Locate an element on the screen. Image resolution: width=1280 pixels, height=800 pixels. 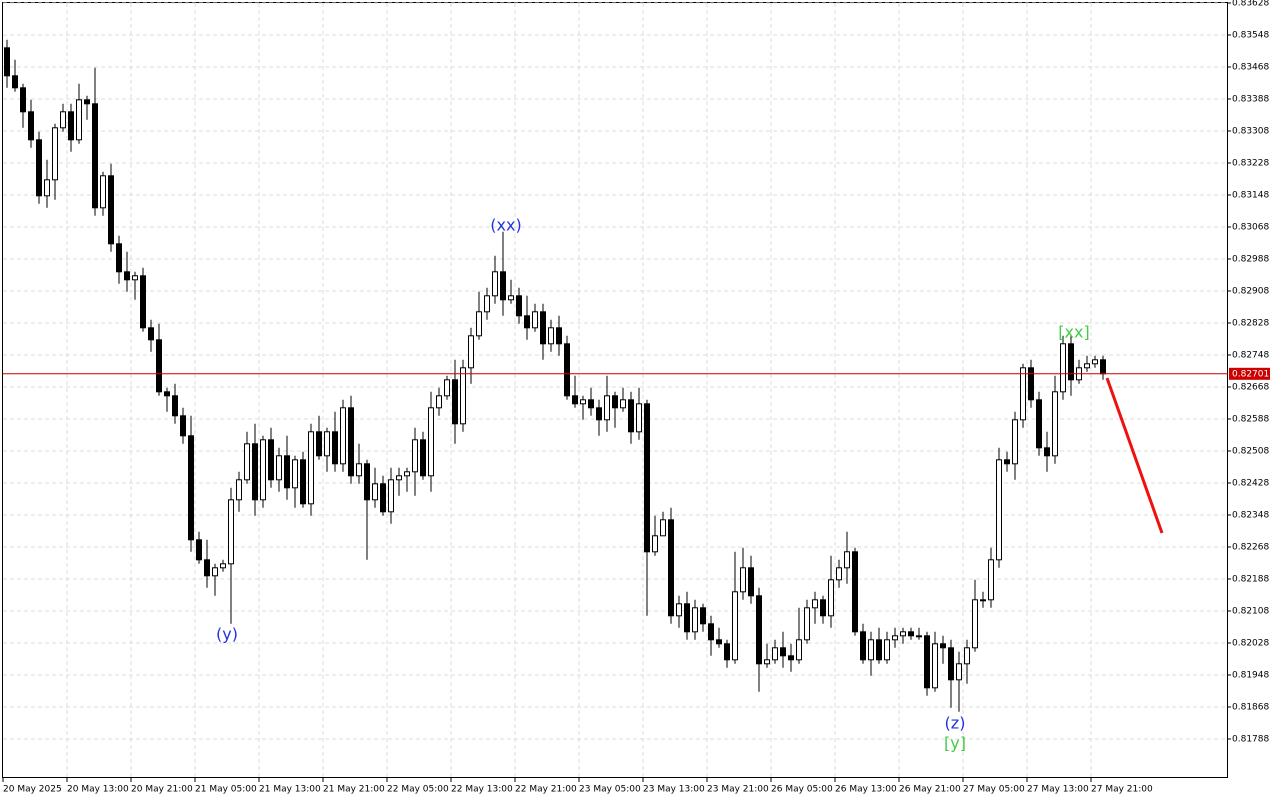
y-tick-label: 0.82588 is located at coordinates (1250, 420).